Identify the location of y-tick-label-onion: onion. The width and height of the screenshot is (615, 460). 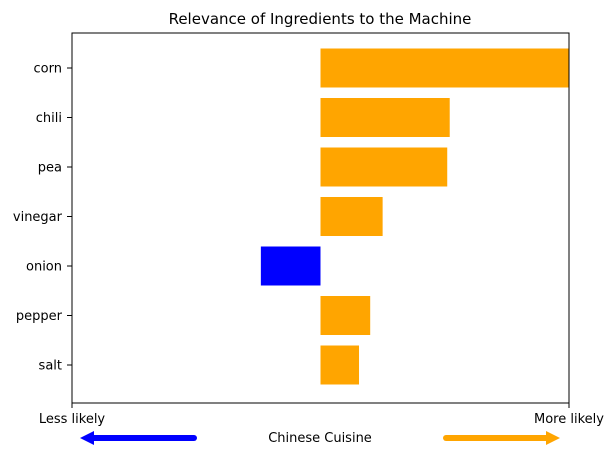
(44, 267).